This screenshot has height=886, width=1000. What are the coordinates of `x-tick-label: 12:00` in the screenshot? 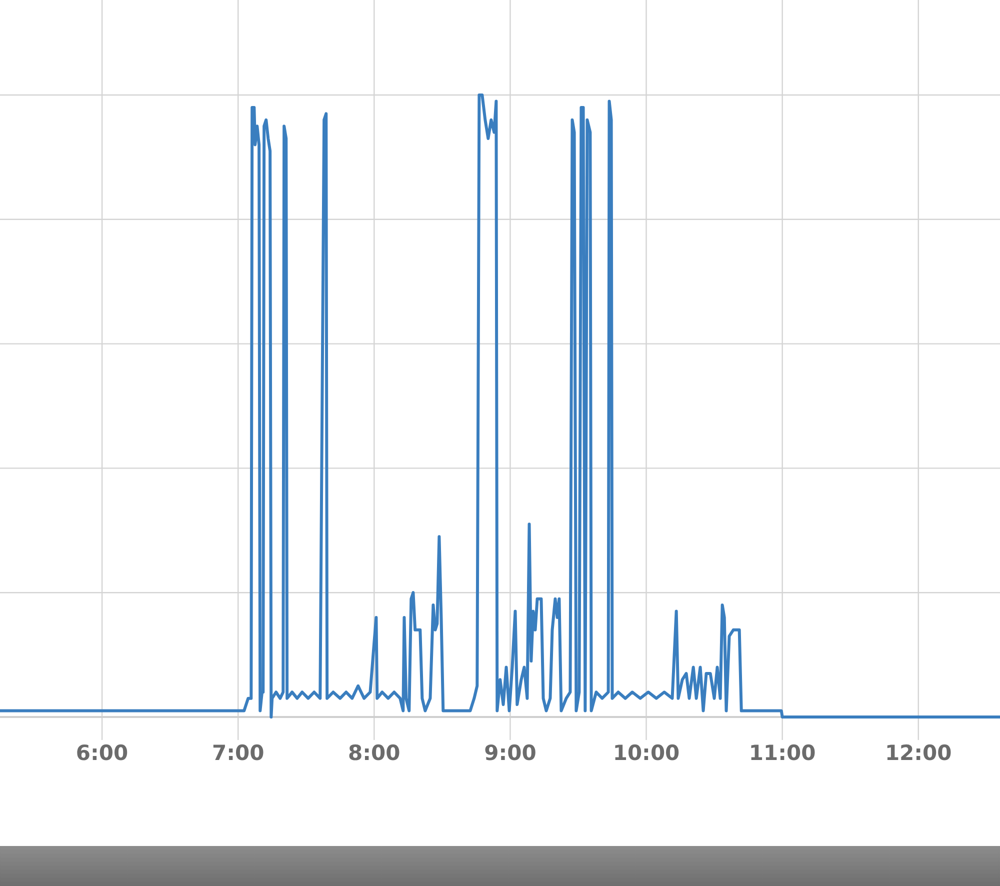 It's located at (918, 753).